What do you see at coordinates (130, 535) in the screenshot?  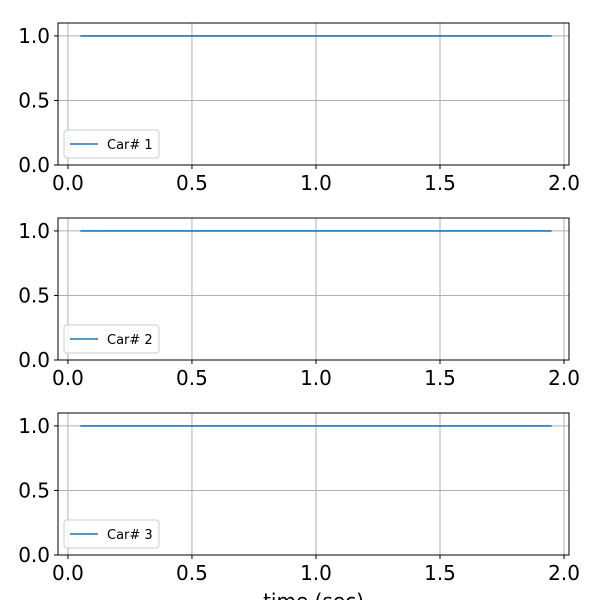 I see `legend-label: Car# 3` at bounding box center [130, 535].